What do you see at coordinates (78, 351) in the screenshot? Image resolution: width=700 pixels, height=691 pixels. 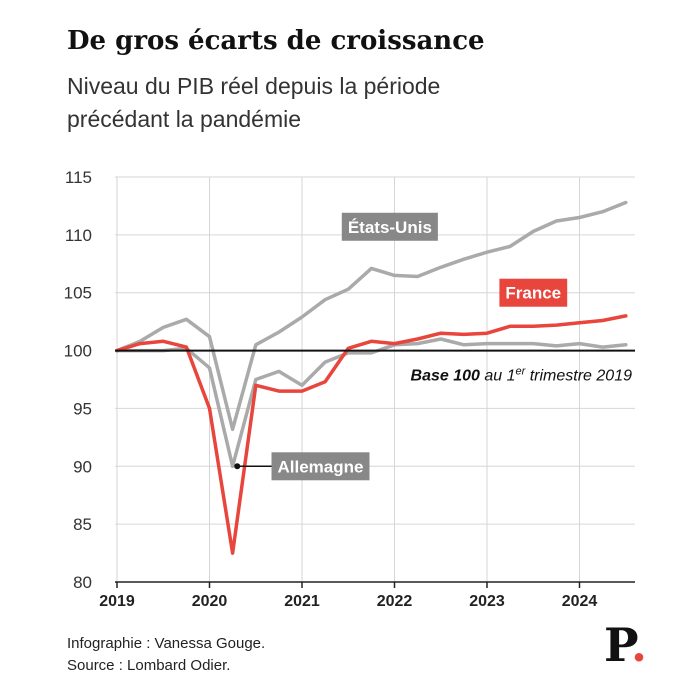 I see `y-tick-label-100: 100` at bounding box center [78, 351].